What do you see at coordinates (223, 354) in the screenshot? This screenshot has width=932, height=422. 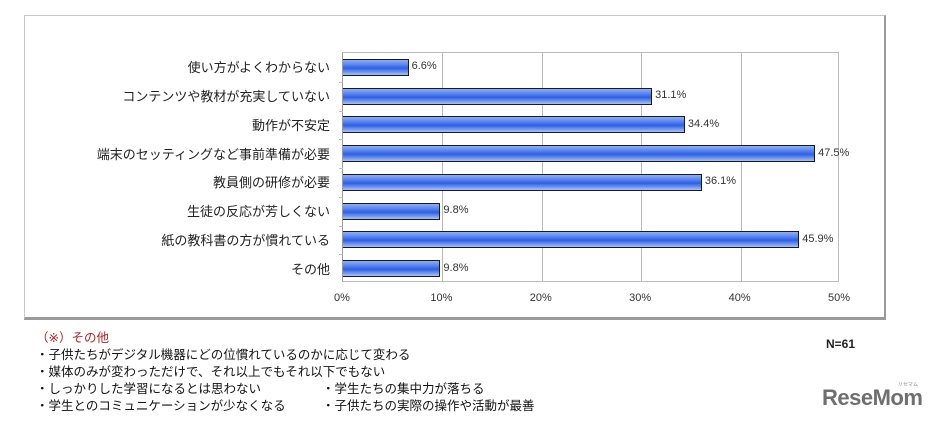 I see `note-line: ・子供たちがデジタル機器にどの位慣れているのかに応じて変わる` at bounding box center [223, 354].